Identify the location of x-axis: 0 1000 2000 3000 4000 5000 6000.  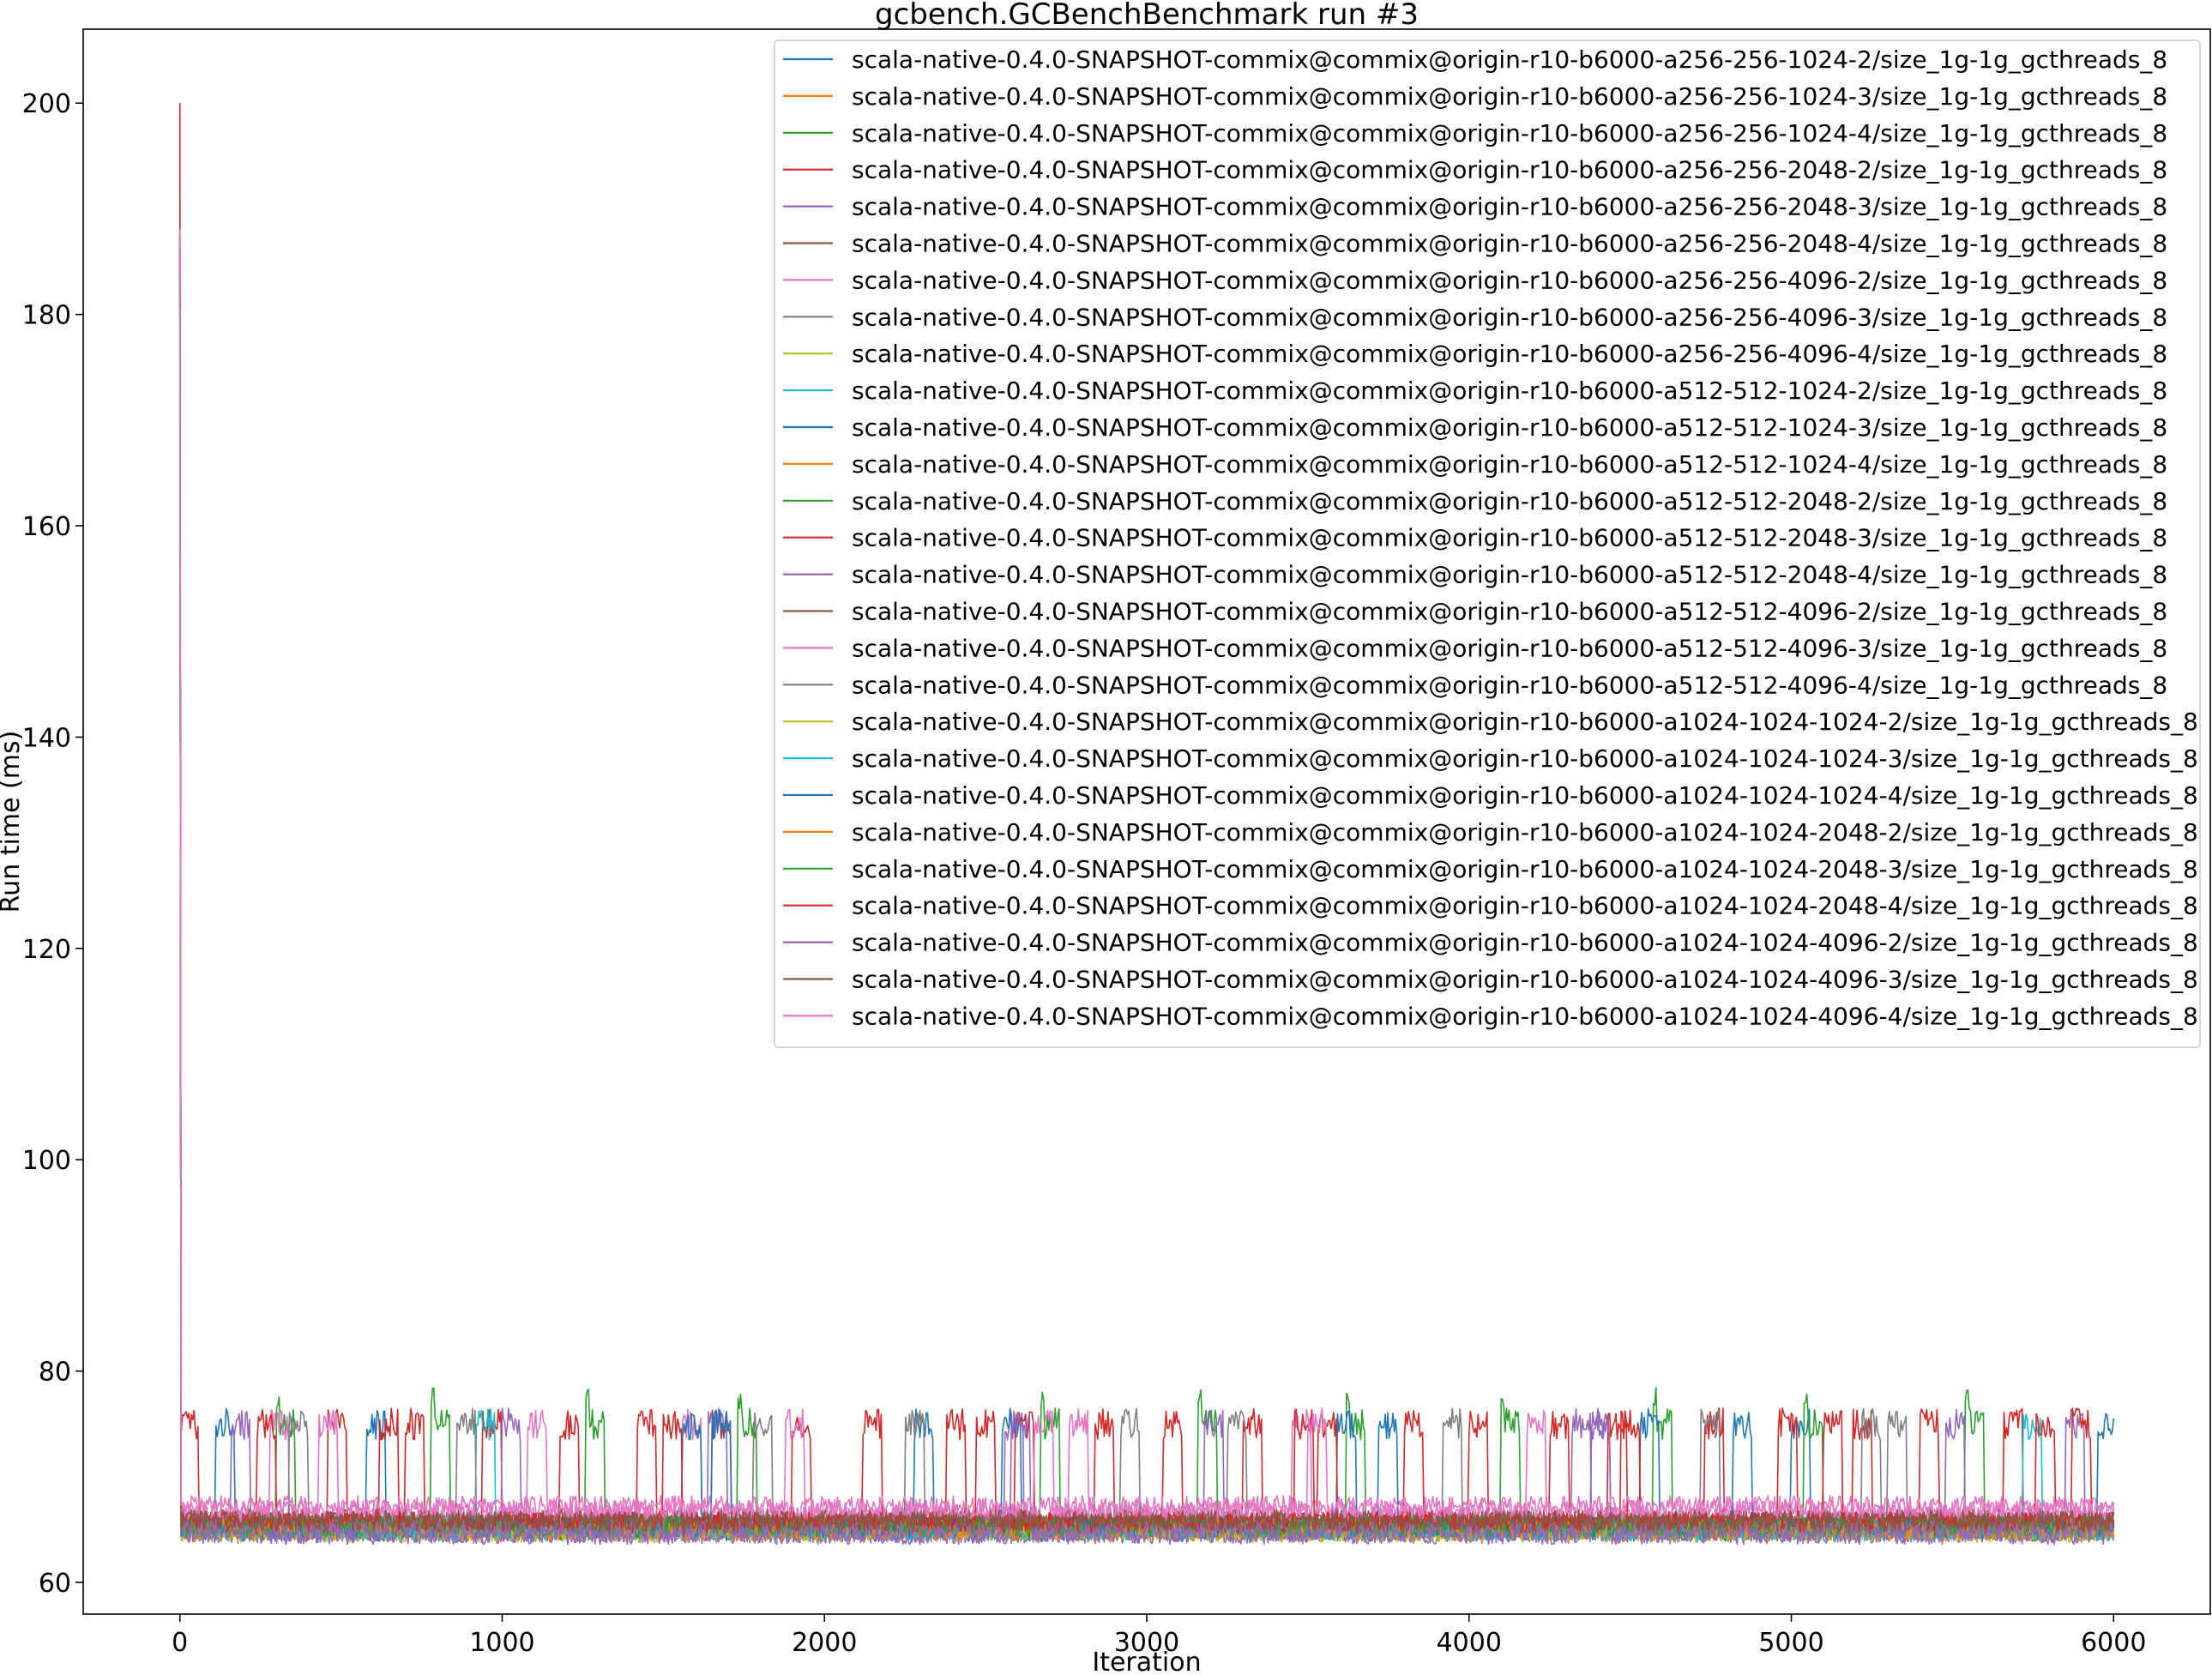
(1159, 1636).